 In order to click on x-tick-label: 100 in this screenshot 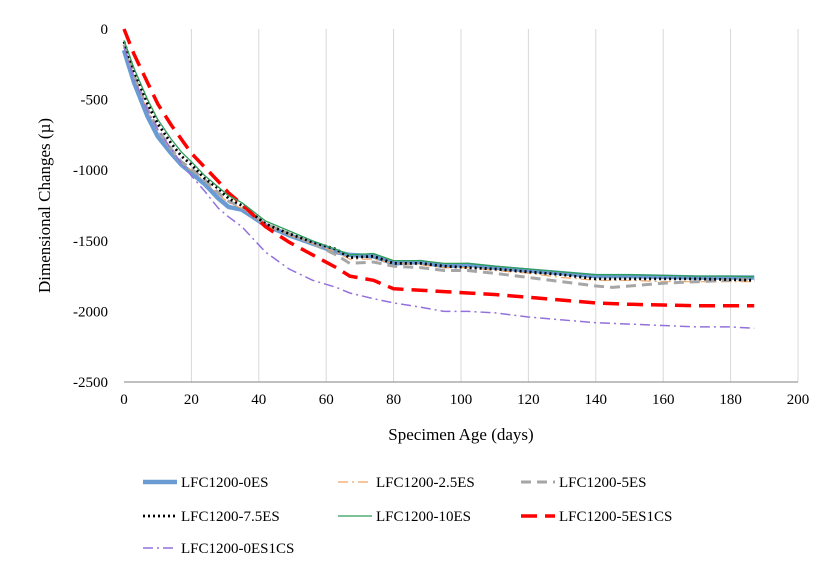, I will do `click(461, 400)`.